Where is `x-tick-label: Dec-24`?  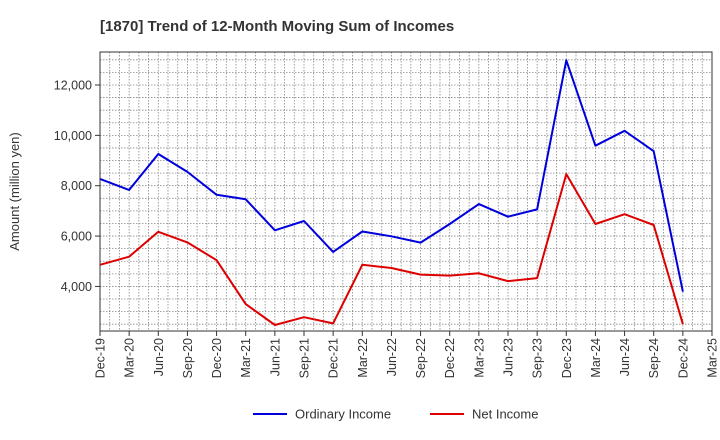
x-tick-label: Dec-24 is located at coordinates (683, 358).